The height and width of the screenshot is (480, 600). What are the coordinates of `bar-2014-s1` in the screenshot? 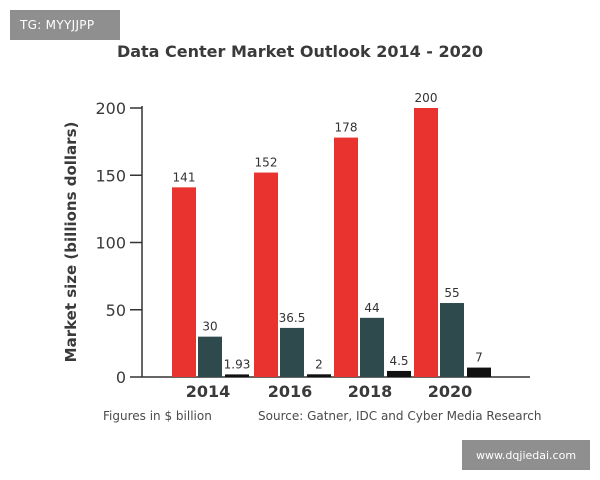 It's located at (184, 282).